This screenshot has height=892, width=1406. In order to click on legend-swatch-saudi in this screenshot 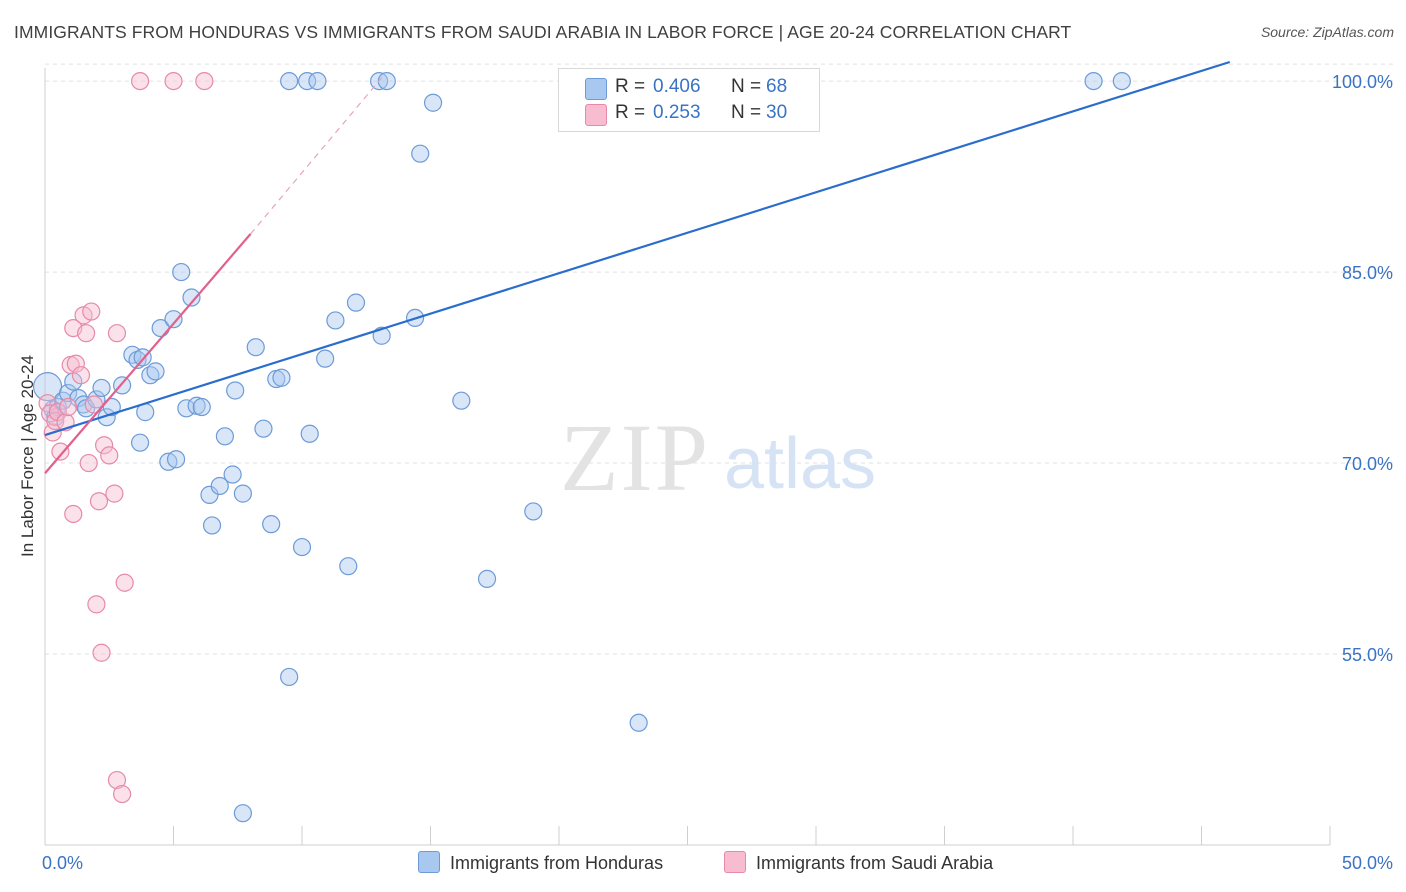, I will do `click(596, 115)`.